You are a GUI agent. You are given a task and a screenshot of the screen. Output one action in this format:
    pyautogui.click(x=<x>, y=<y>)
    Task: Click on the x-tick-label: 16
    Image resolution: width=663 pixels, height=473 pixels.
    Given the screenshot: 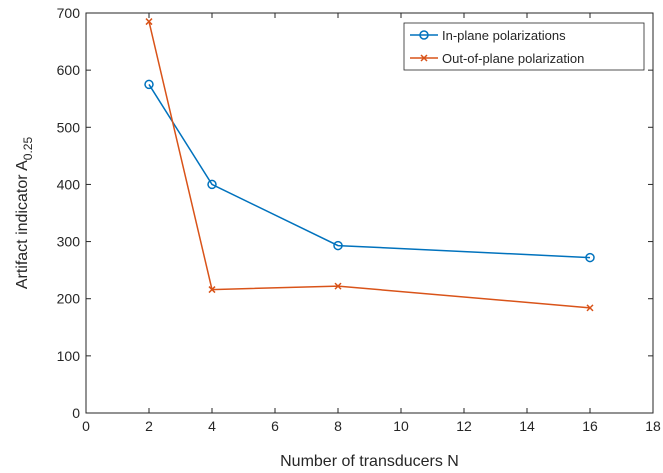 What is the action you would take?
    pyautogui.click(x=590, y=426)
    